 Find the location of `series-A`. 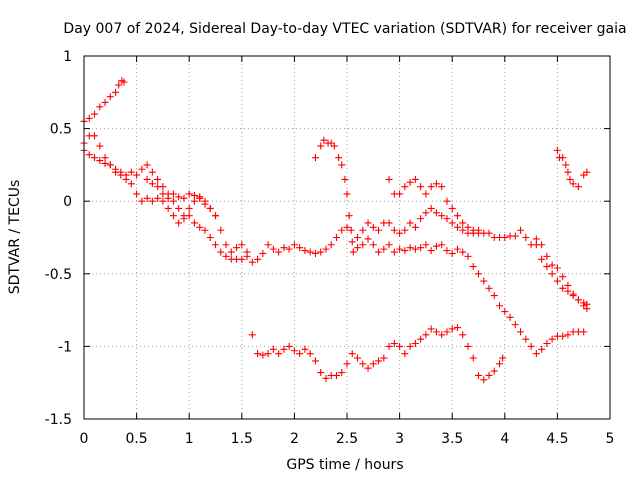

series-A is located at coordinates (104, 101).